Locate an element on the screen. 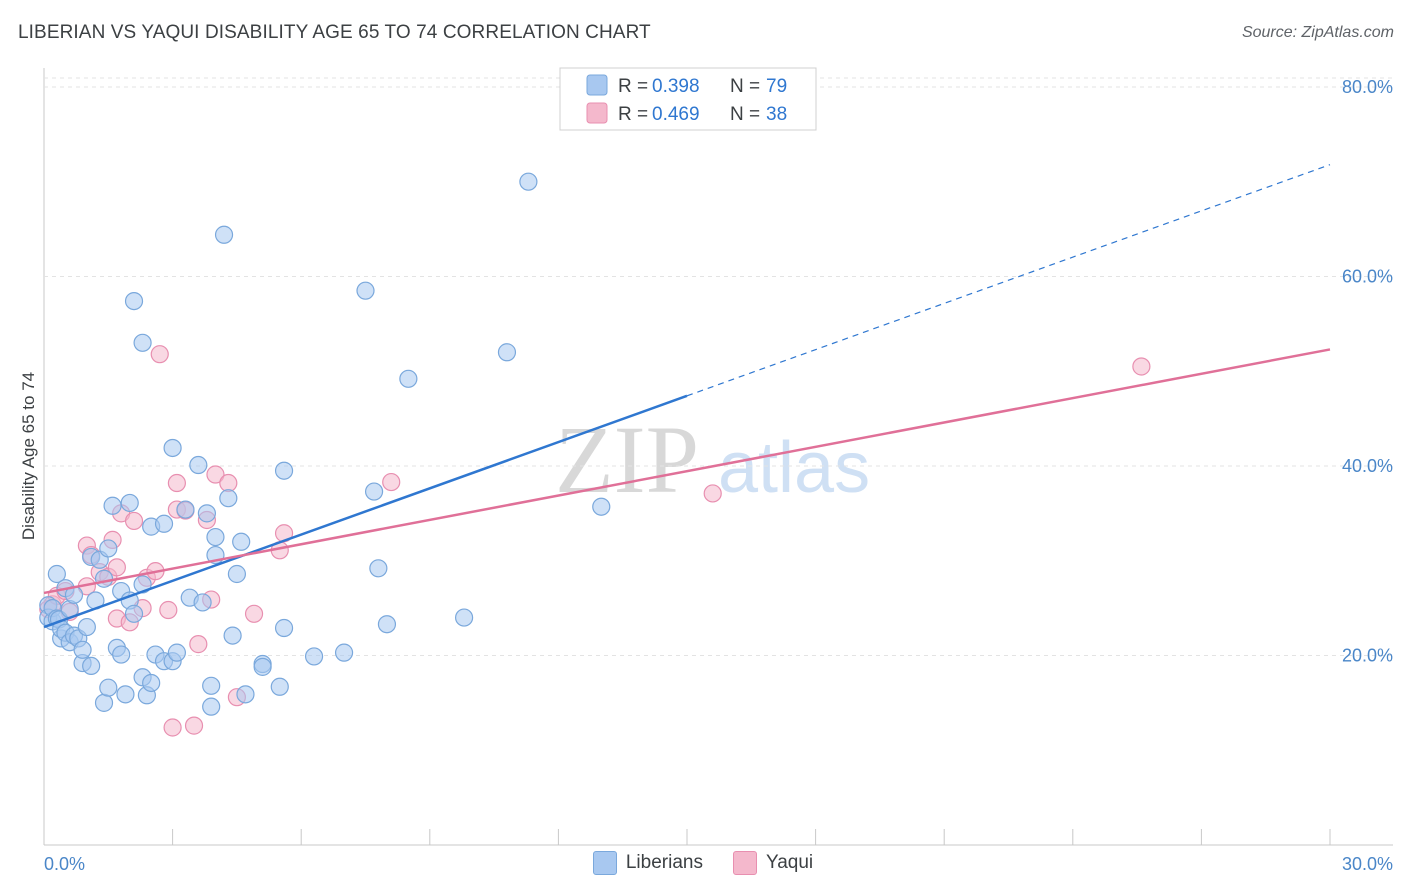 The height and width of the screenshot is (892, 1406). y-tick-label-20: 20.0% is located at coordinates (1367, 655).